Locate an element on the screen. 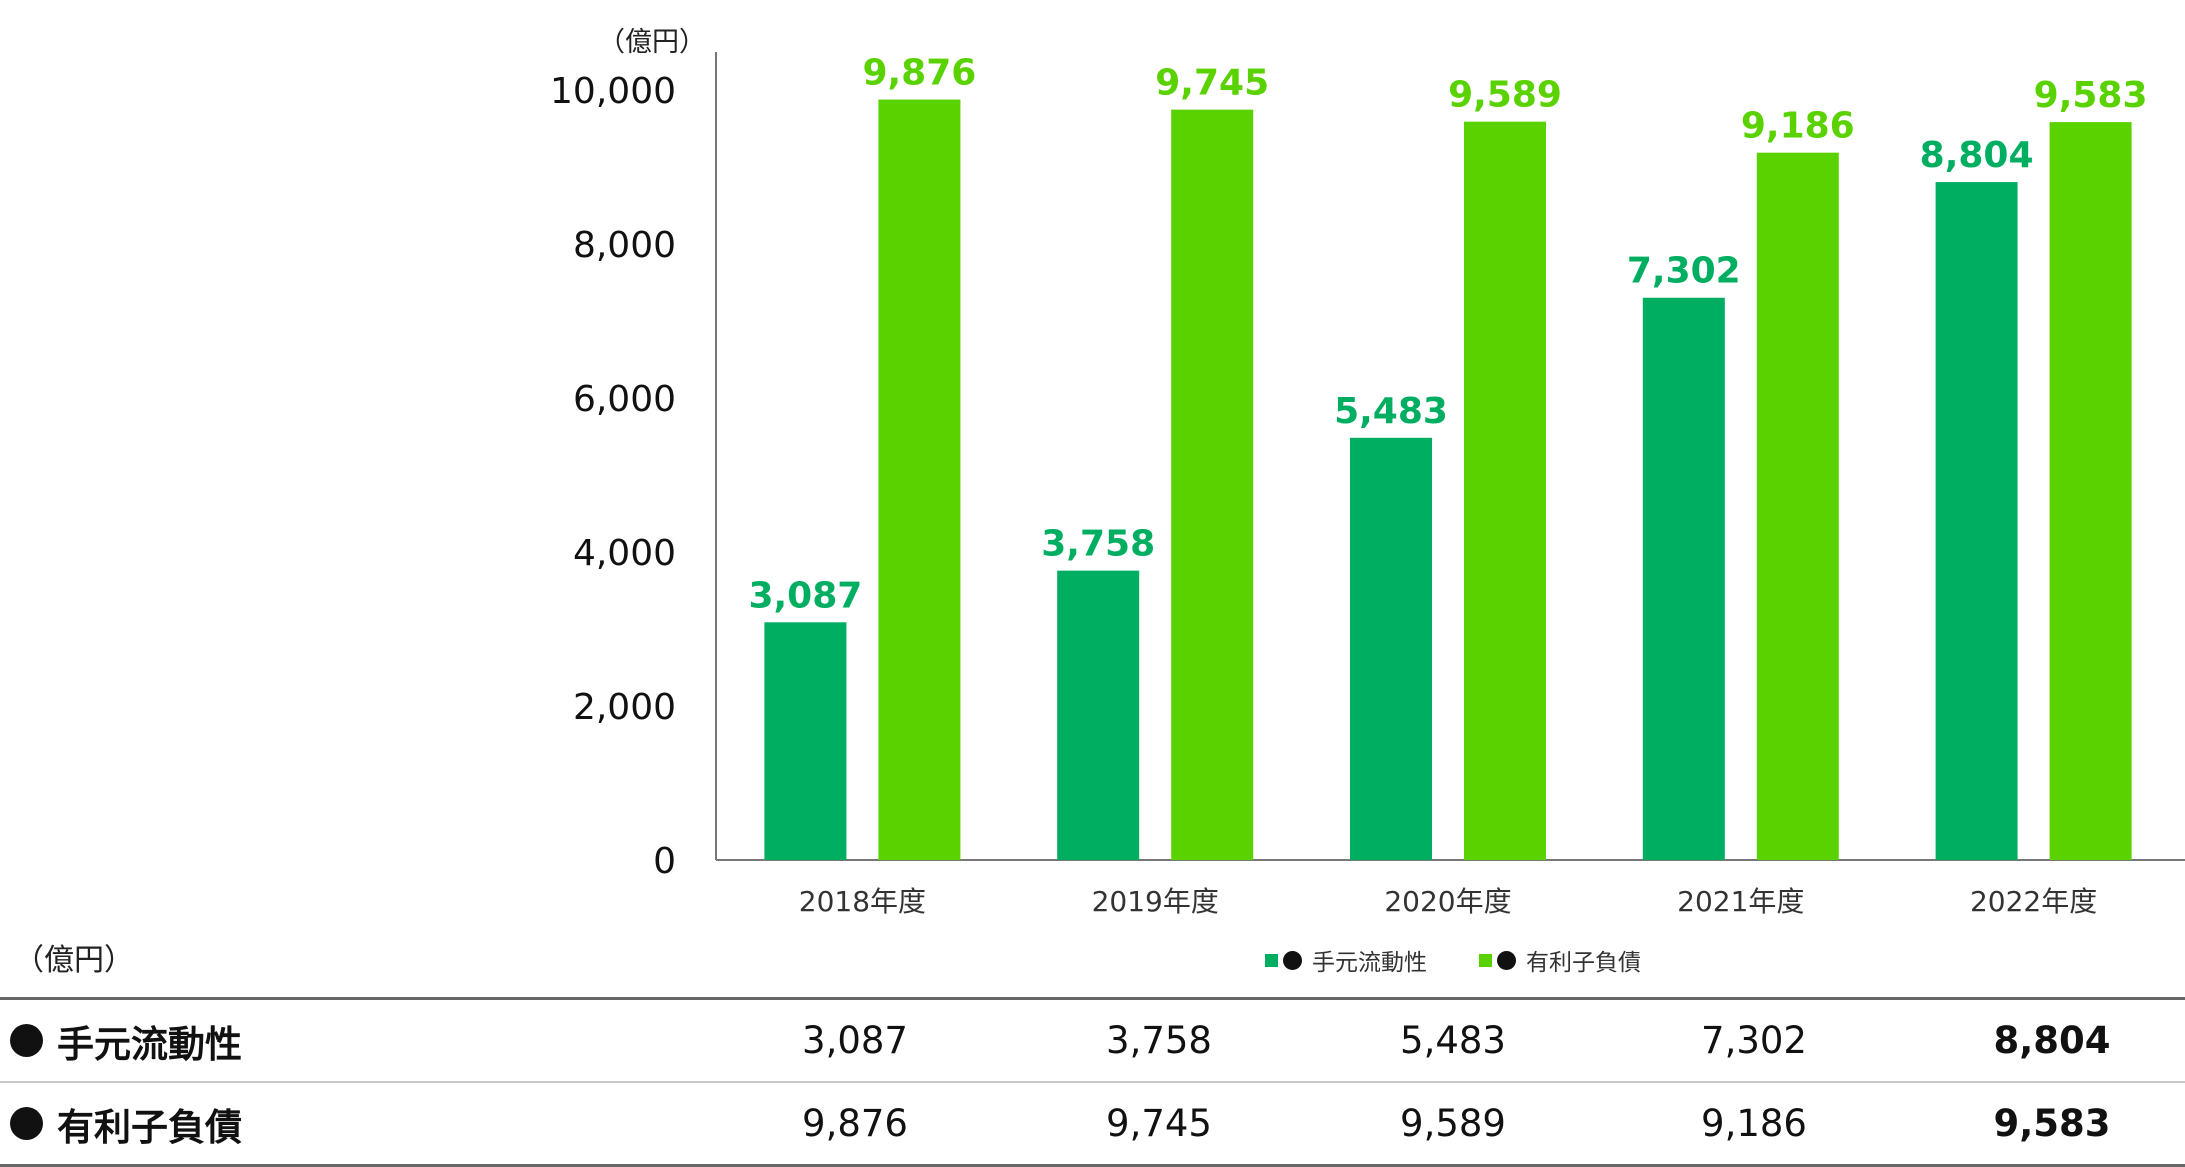 The image size is (2185, 1167). x-tick-label: 2021年度 is located at coordinates (1740, 901).